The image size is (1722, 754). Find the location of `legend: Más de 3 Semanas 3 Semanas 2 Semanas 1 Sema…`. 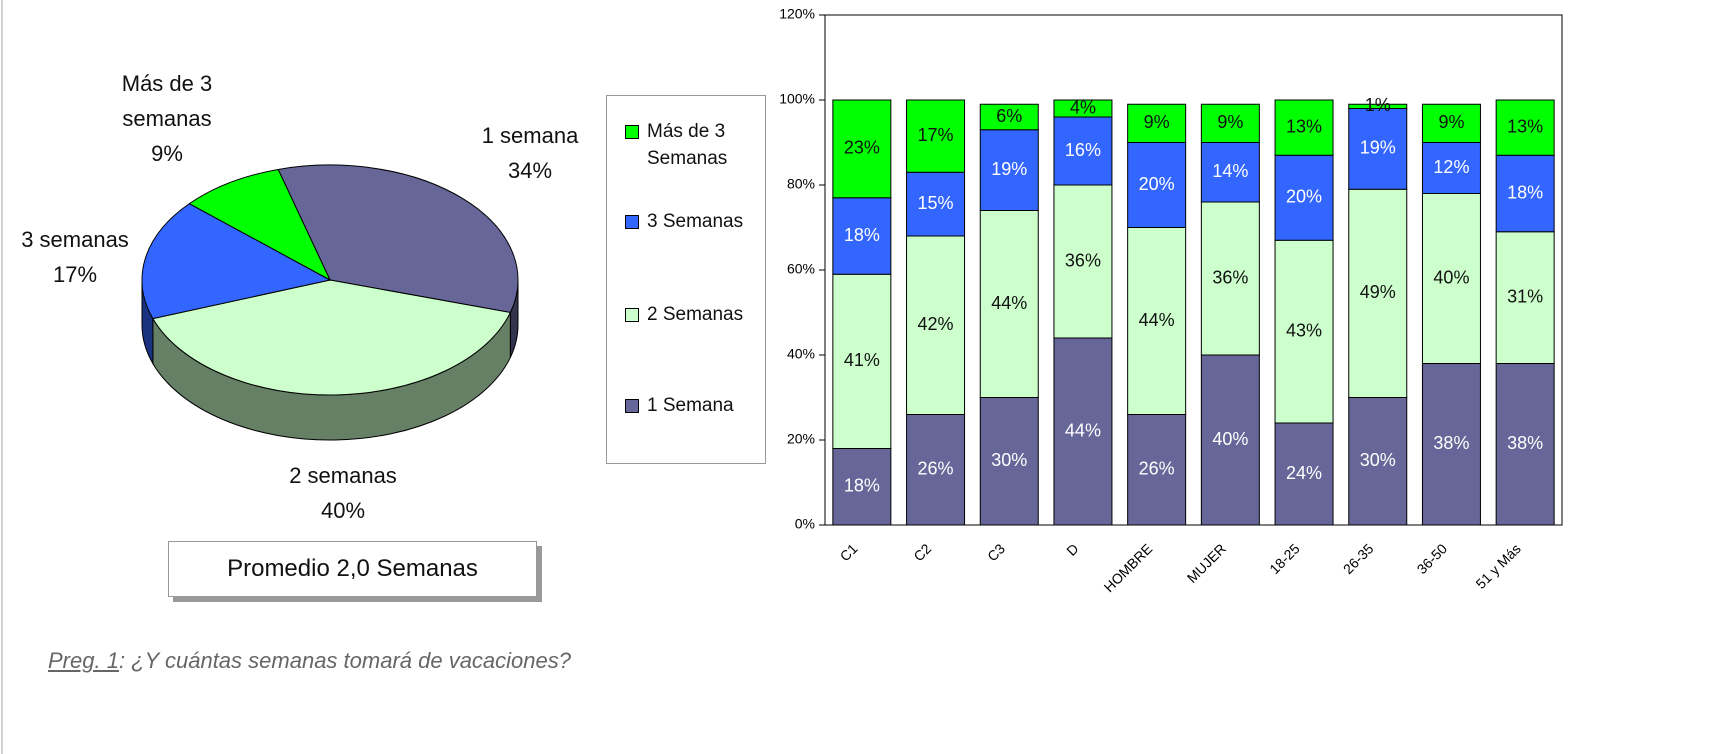

legend: Más de 3 Semanas 3 Semanas 2 Semanas 1 Sema… is located at coordinates (686, 279).